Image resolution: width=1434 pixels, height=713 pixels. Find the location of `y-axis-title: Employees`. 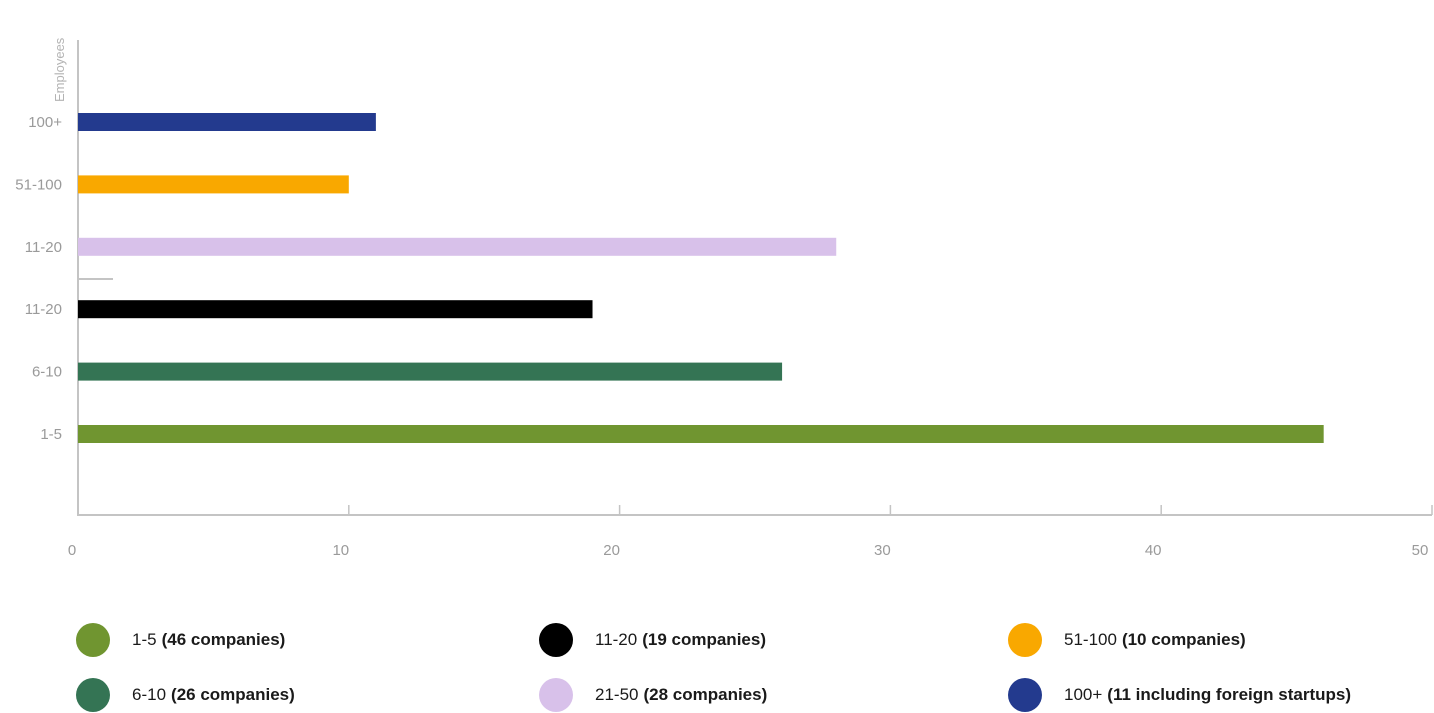

y-axis-title: Employees is located at coordinates (59, 69).